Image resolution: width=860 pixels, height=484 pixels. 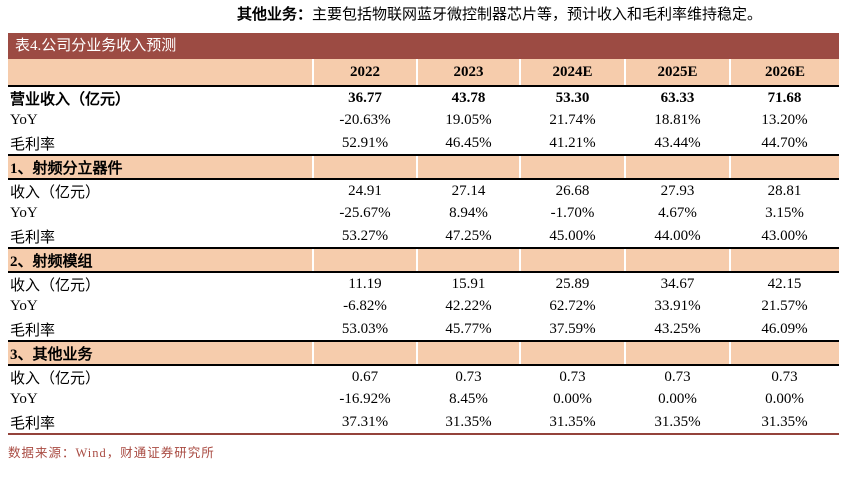 What do you see at coordinates (423, 399) in the screenshot?
I see `data-row: YoY -16.92% 8.45% 0.00% 0.00% 0.00%` at bounding box center [423, 399].